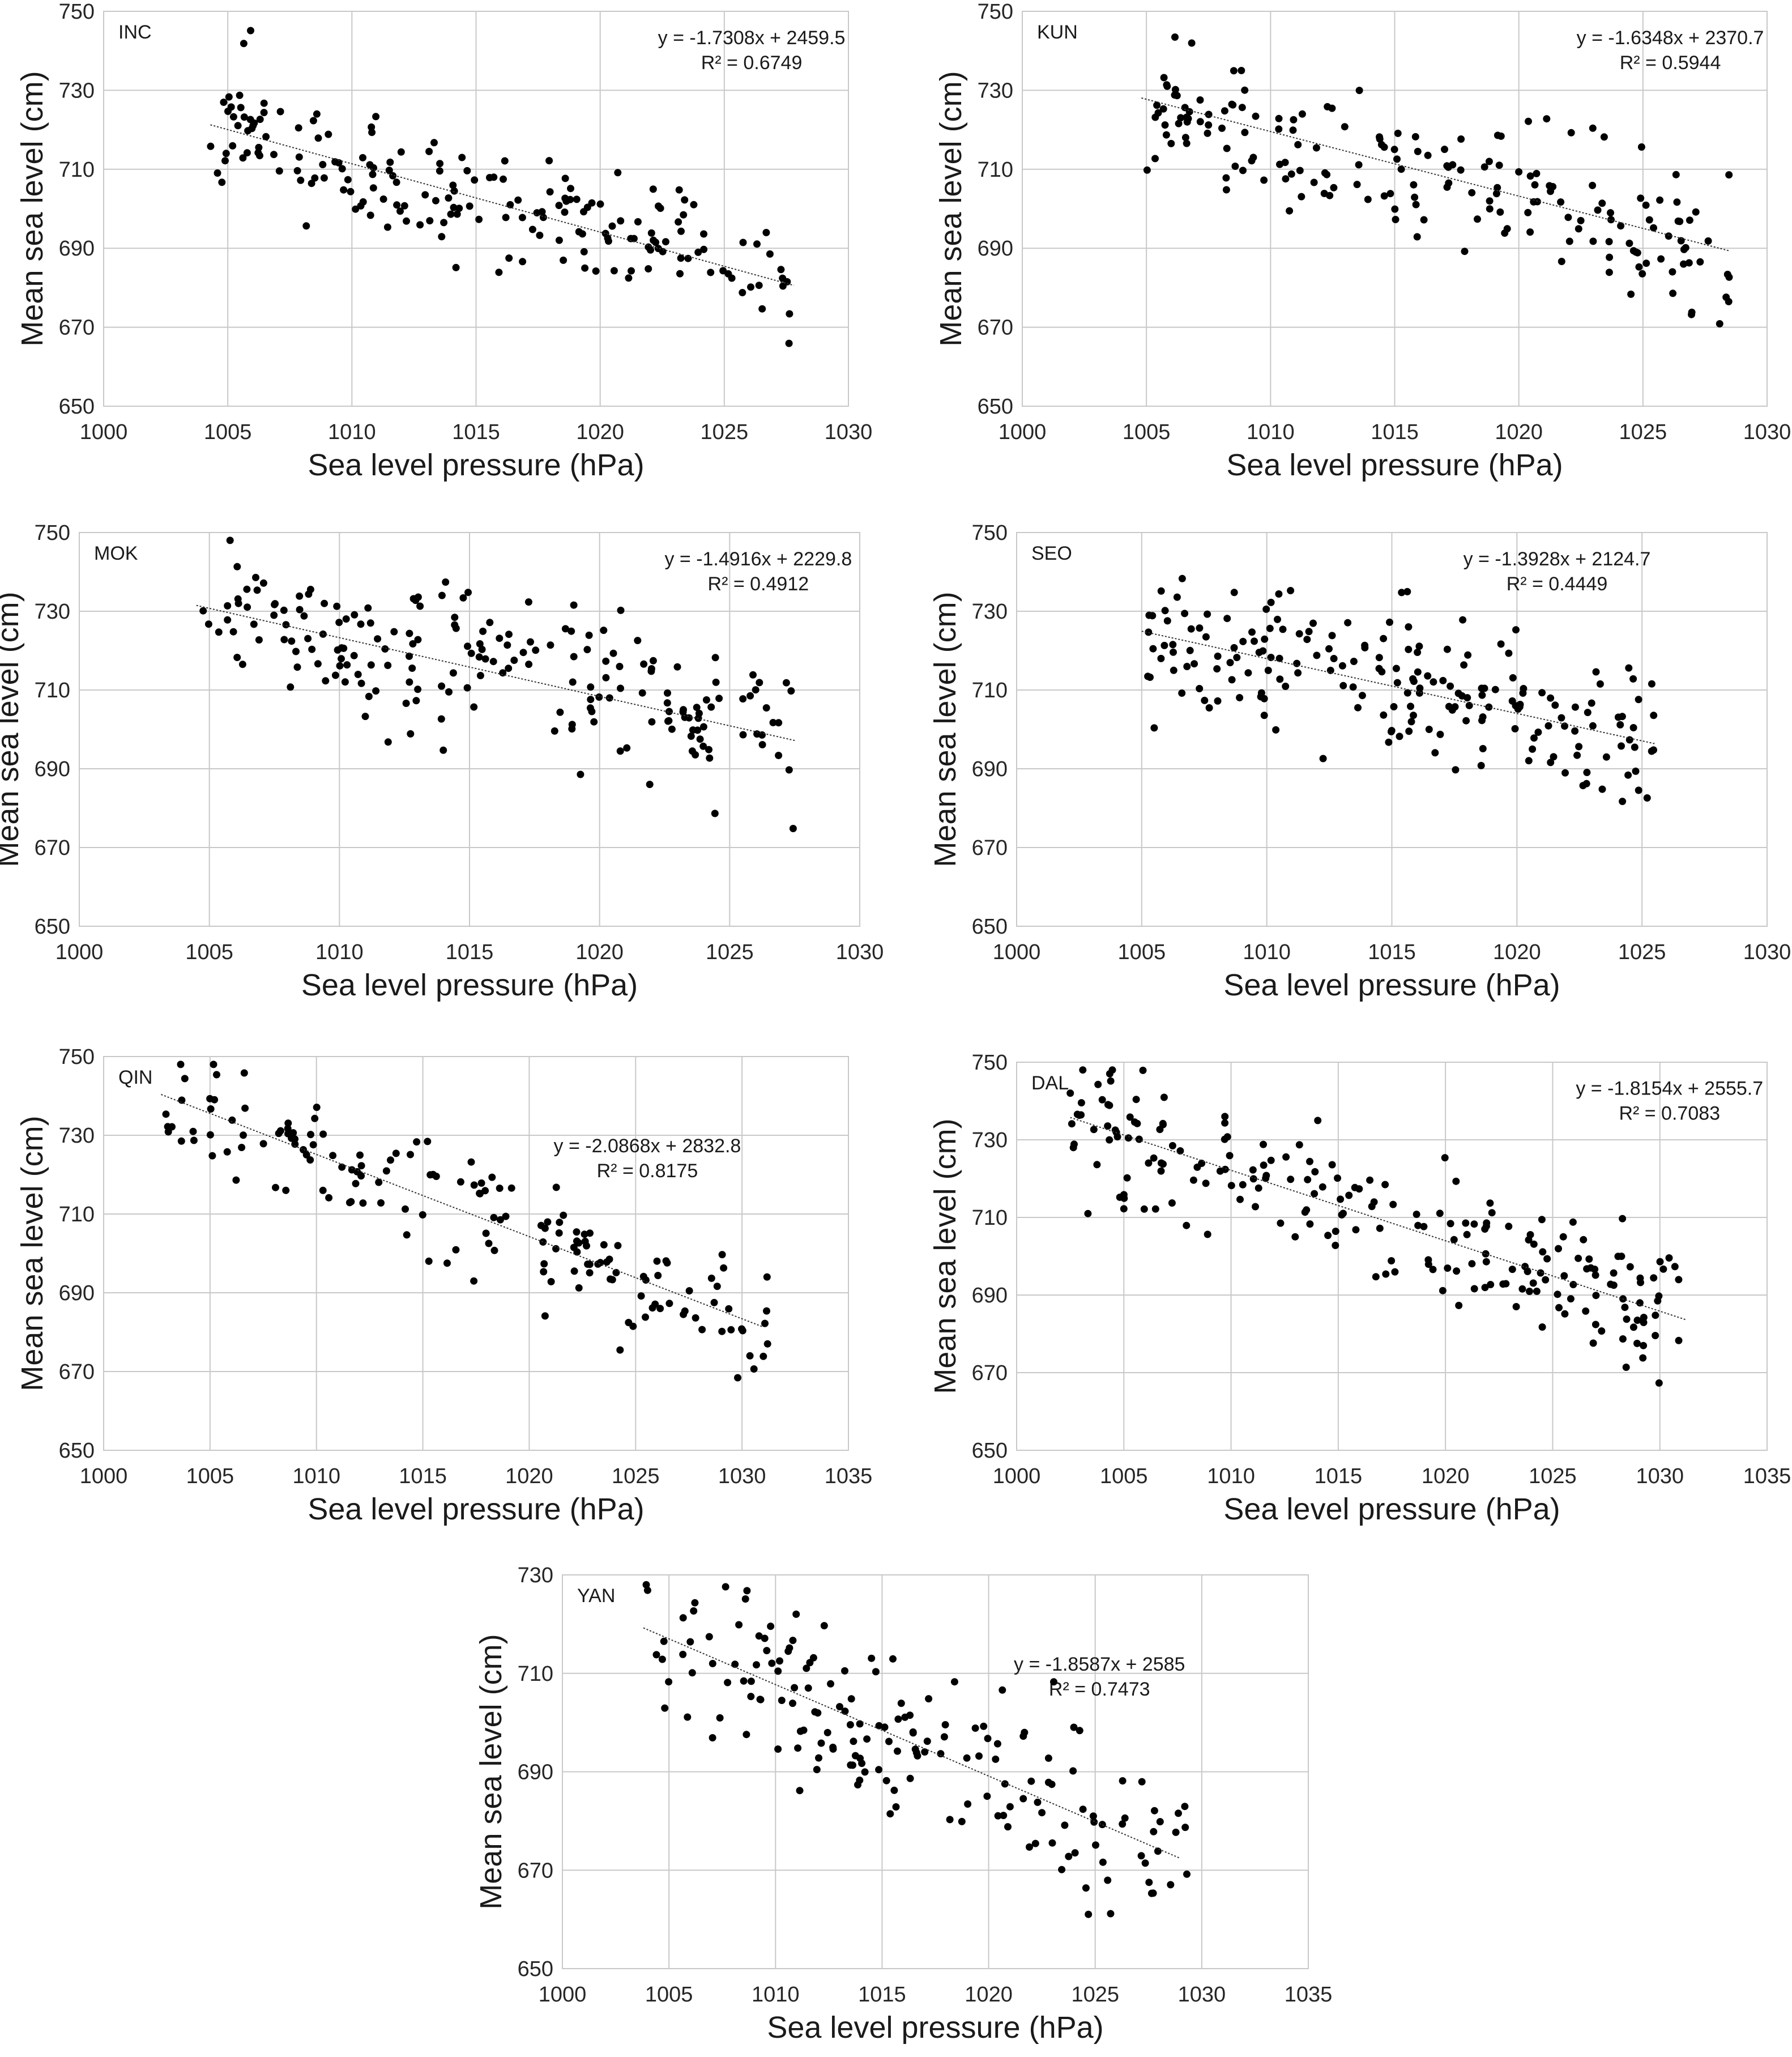 This screenshot has width=1792, height=2057. Describe the element at coordinates (990, 533) in the screenshot. I see `y-tick-label: 750` at that location.